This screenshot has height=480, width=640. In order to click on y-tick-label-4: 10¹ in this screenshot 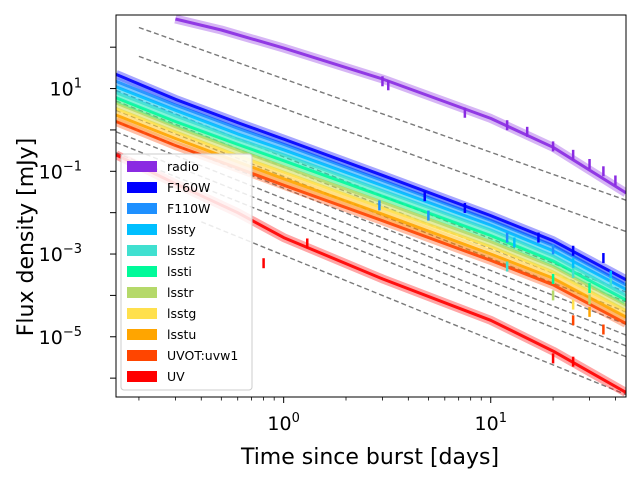, I will do `click(66, 89)`.